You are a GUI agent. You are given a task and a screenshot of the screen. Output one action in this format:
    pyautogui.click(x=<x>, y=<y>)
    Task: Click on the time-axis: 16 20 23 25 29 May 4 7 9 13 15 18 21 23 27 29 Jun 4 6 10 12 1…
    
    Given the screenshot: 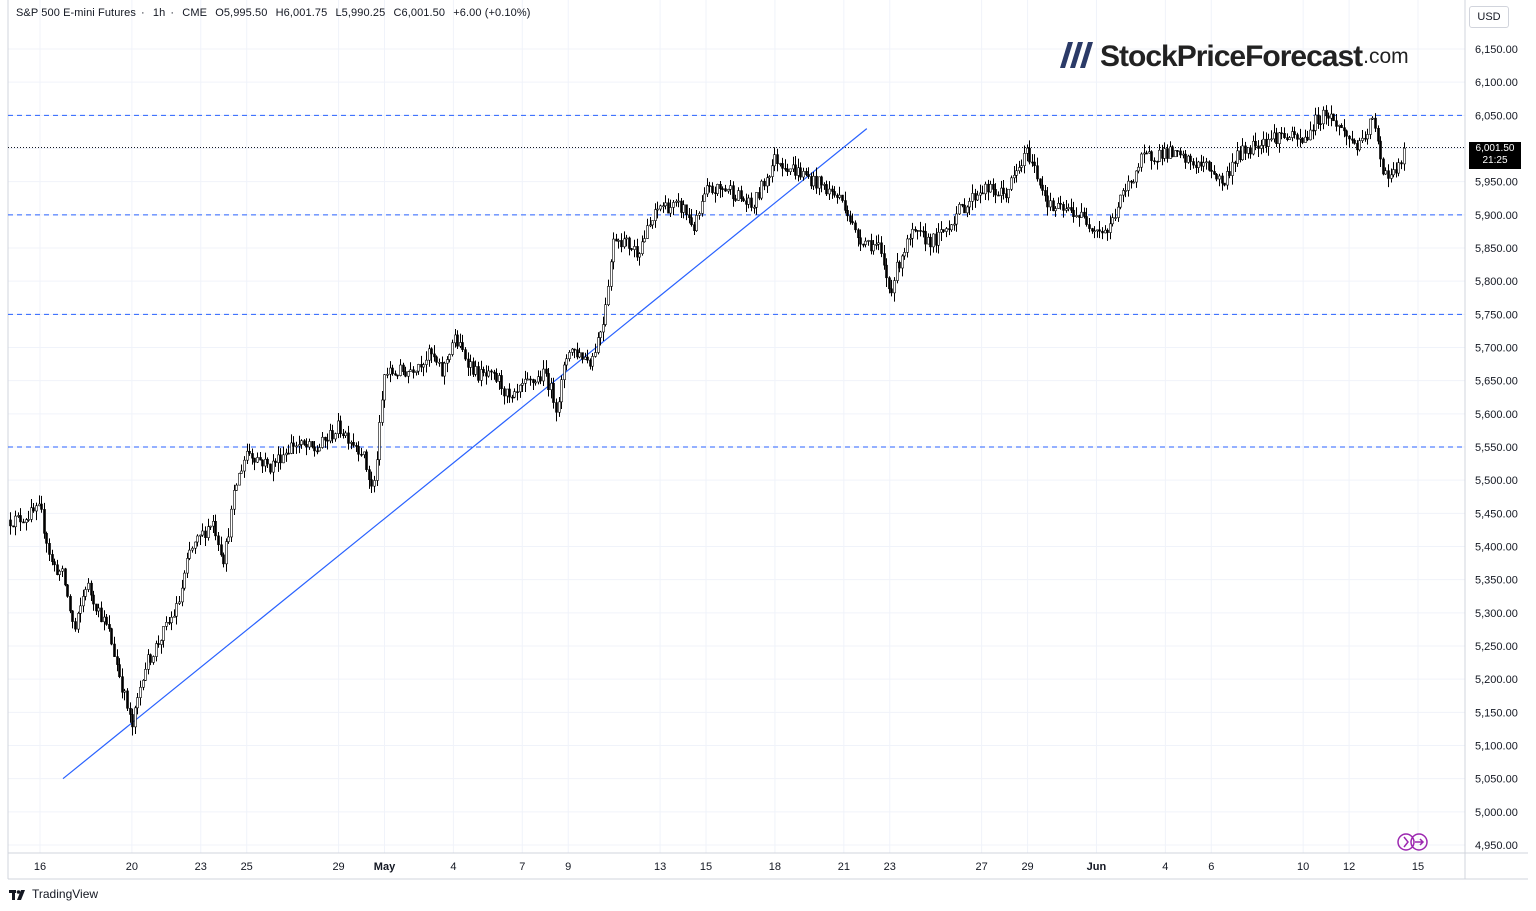 What is the action you would take?
    pyautogui.click(x=729, y=867)
    